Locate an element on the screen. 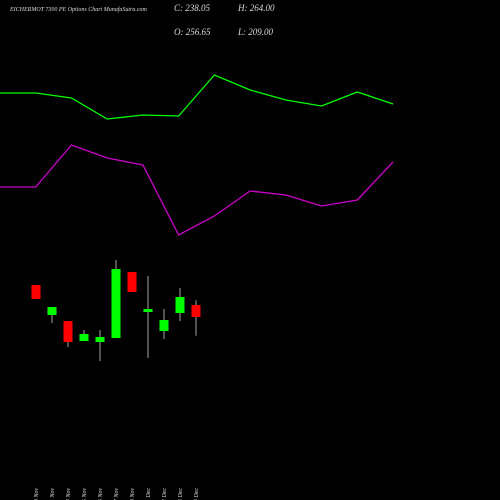  x-tick-label: 28 Nov is located at coordinates (133, 494).